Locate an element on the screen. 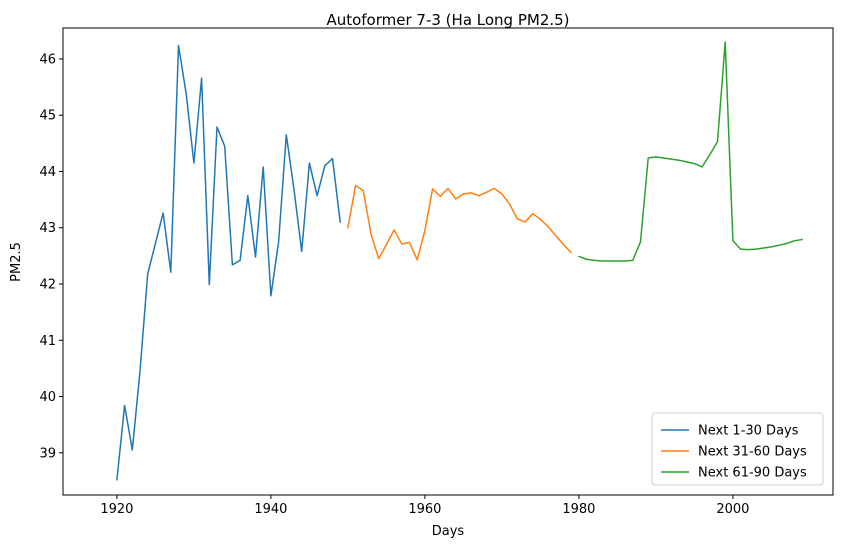 The image size is (841, 547). x-tick-label: 1920 is located at coordinates (116, 509).